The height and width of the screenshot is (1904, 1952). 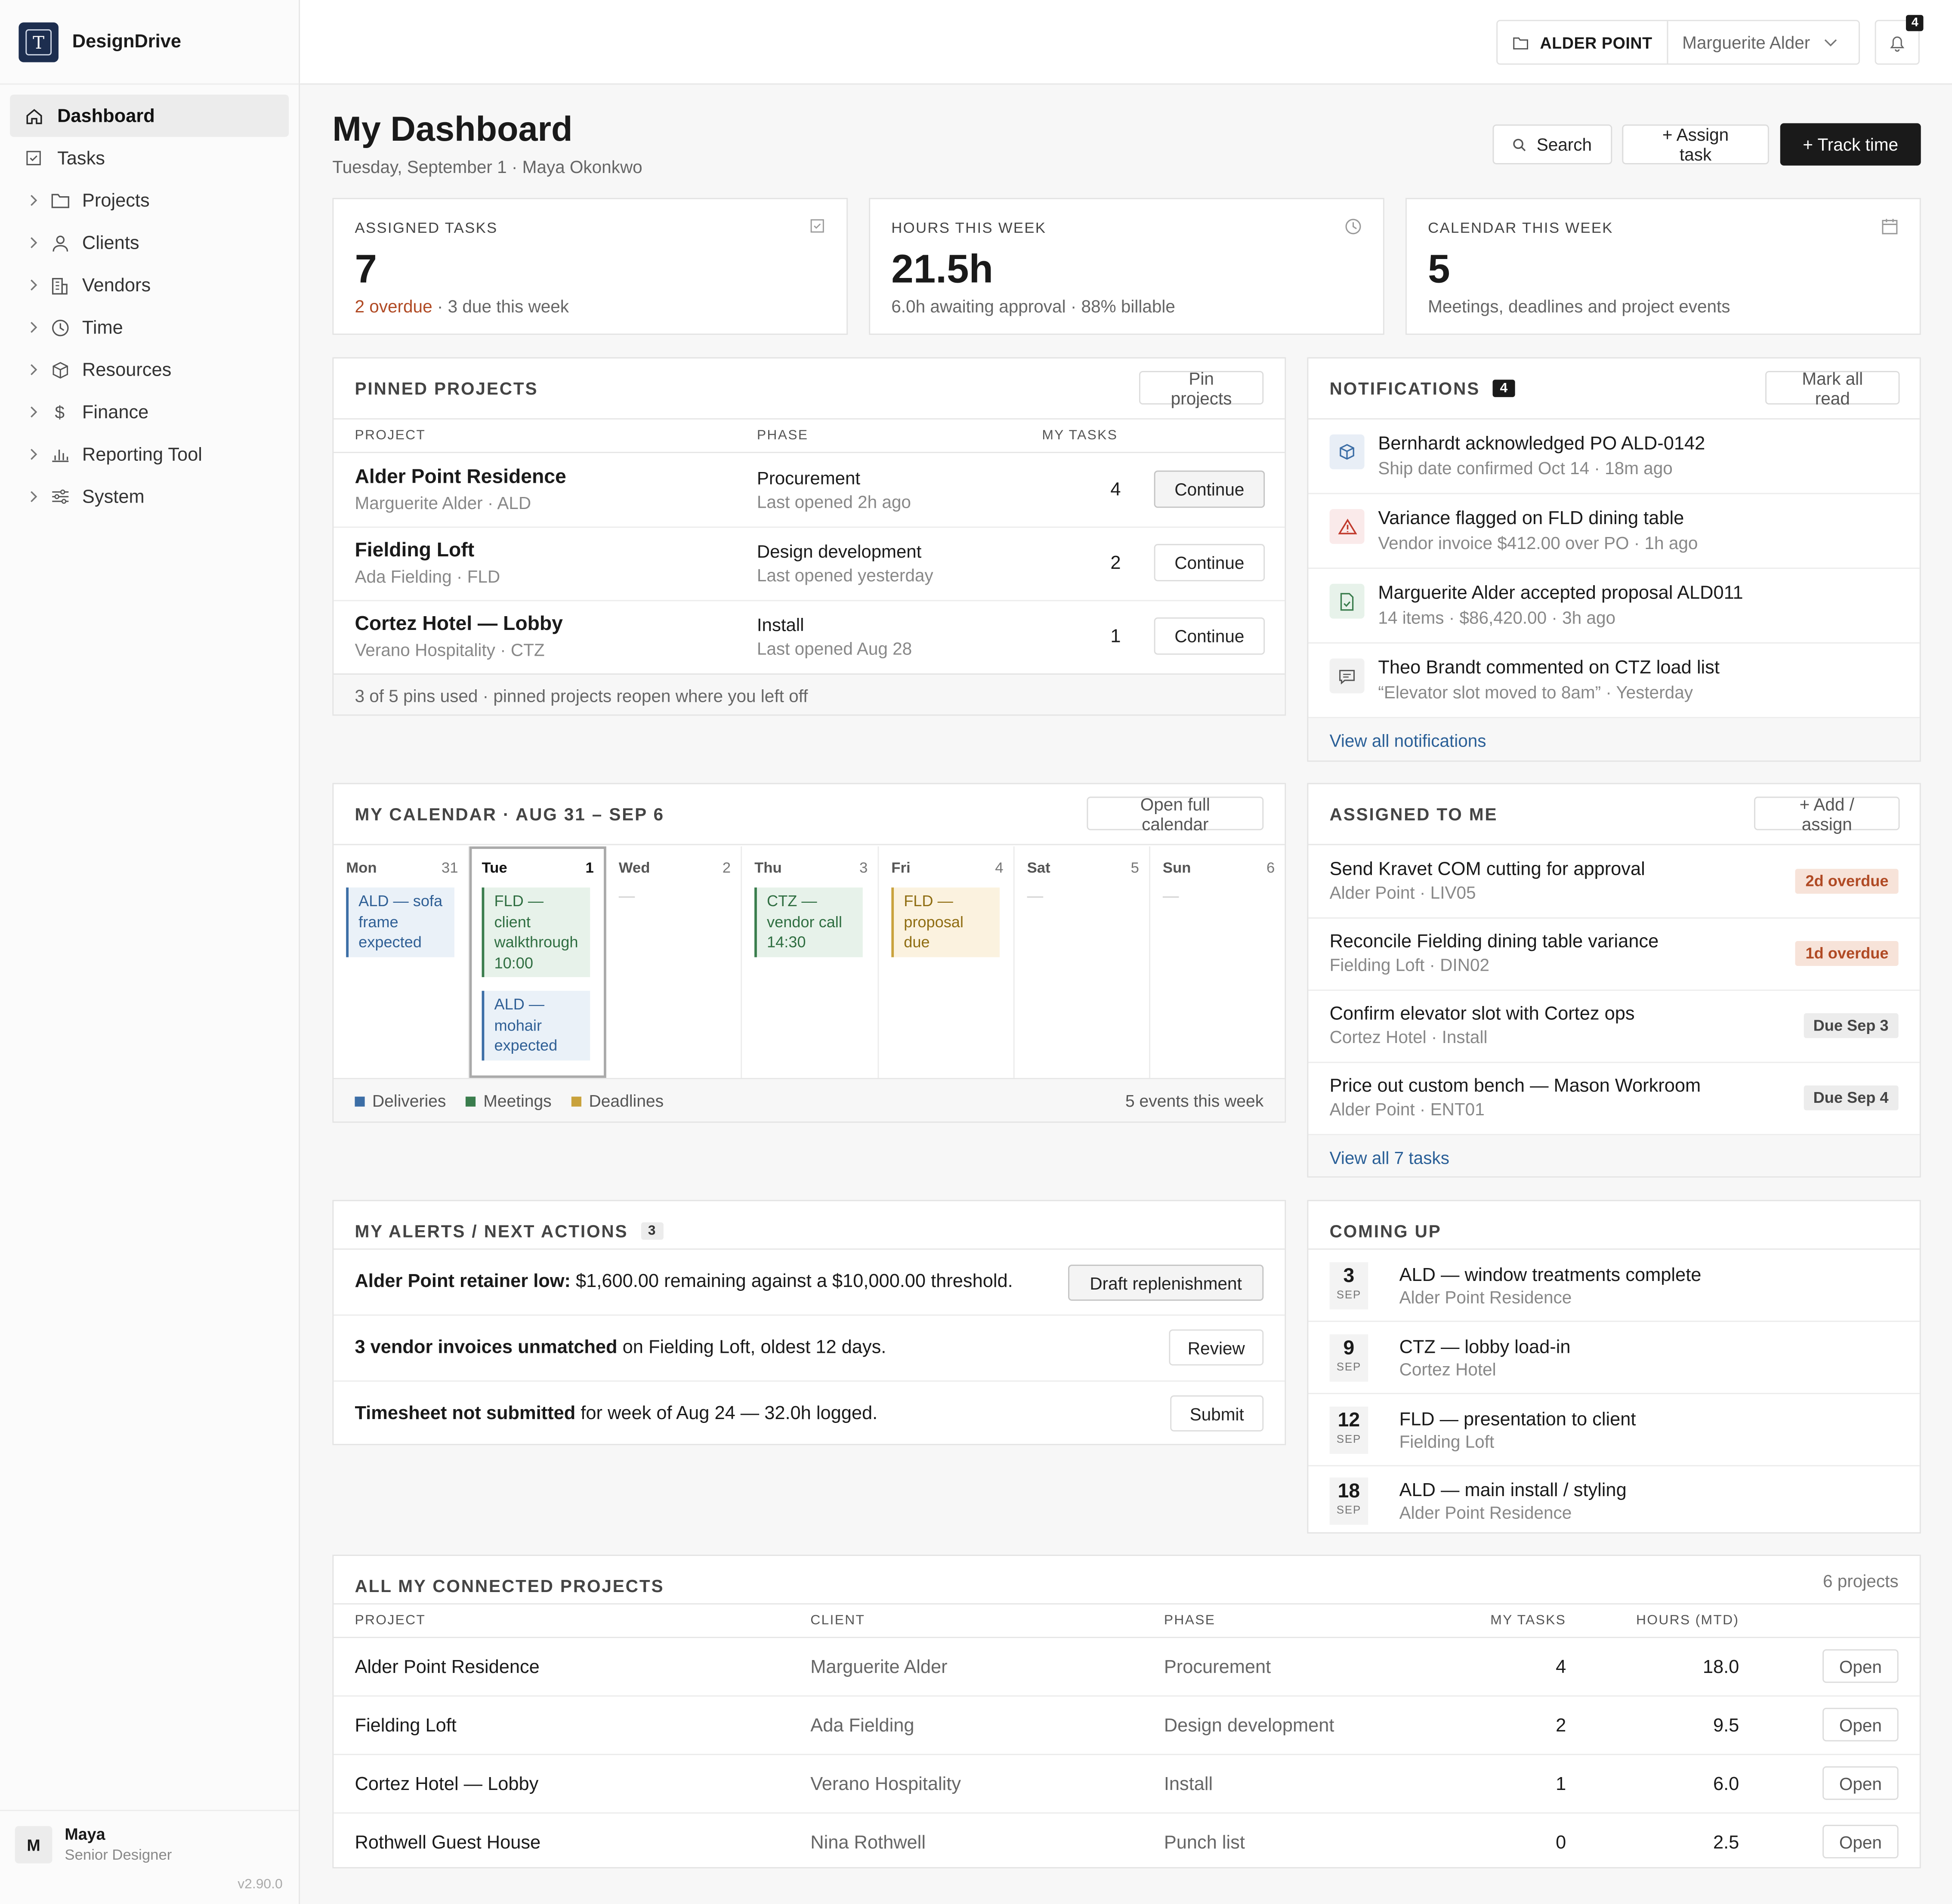 What do you see at coordinates (947, 962) in the screenshot?
I see `calendar-day-fri: Fri 4 FLD — proposal due` at bounding box center [947, 962].